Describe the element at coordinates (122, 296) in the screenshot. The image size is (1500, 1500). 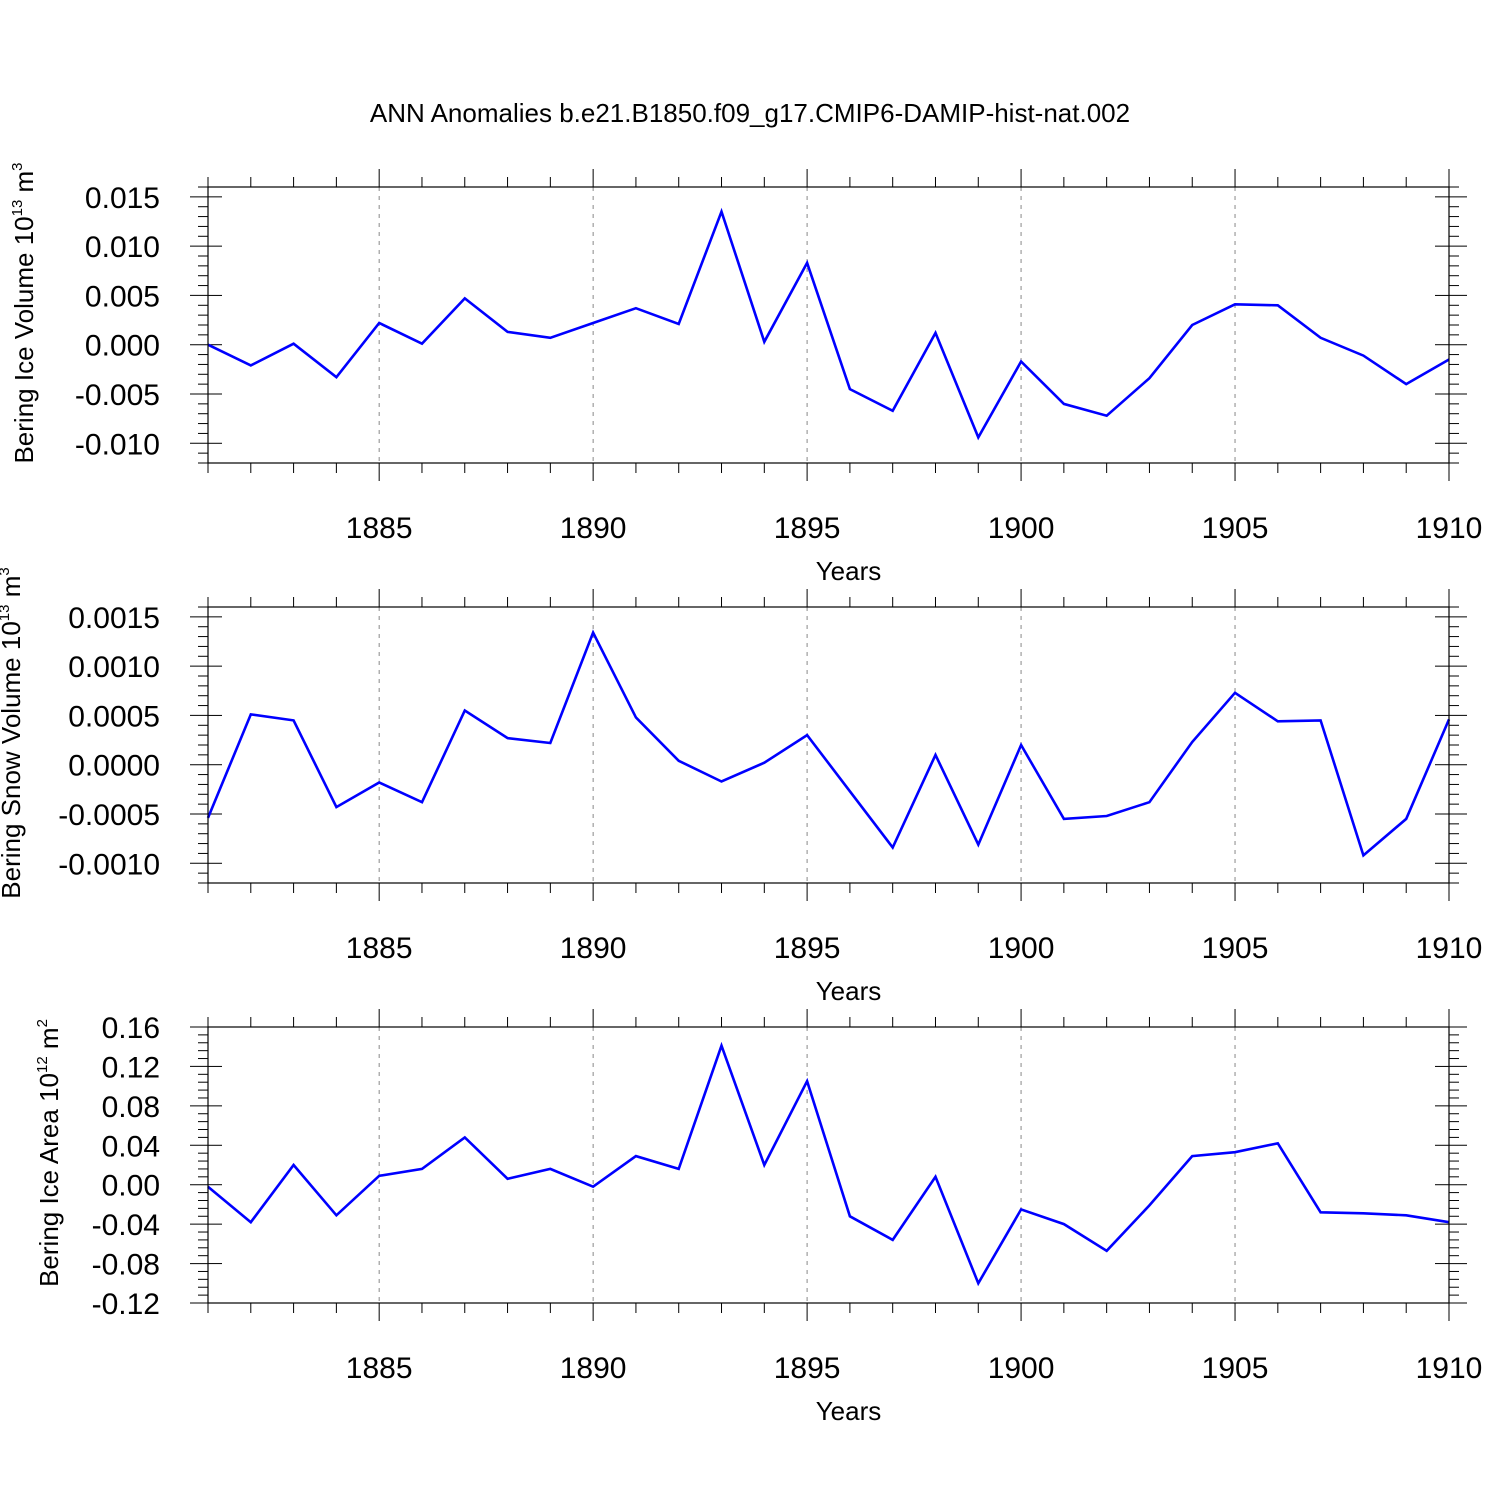
I see `y-tick-label: 0.005` at that location.